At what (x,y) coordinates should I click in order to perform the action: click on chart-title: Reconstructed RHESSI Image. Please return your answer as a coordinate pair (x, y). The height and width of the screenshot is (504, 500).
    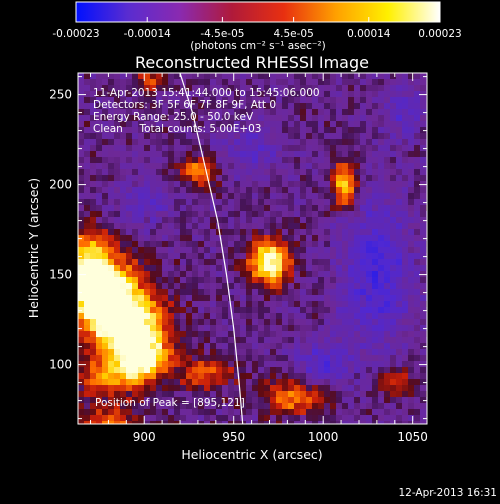
    Looking at the image, I should click on (252, 62).